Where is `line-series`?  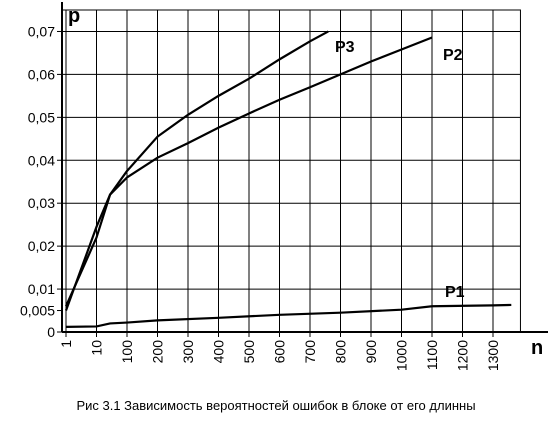 line-series is located at coordinates (288, 315).